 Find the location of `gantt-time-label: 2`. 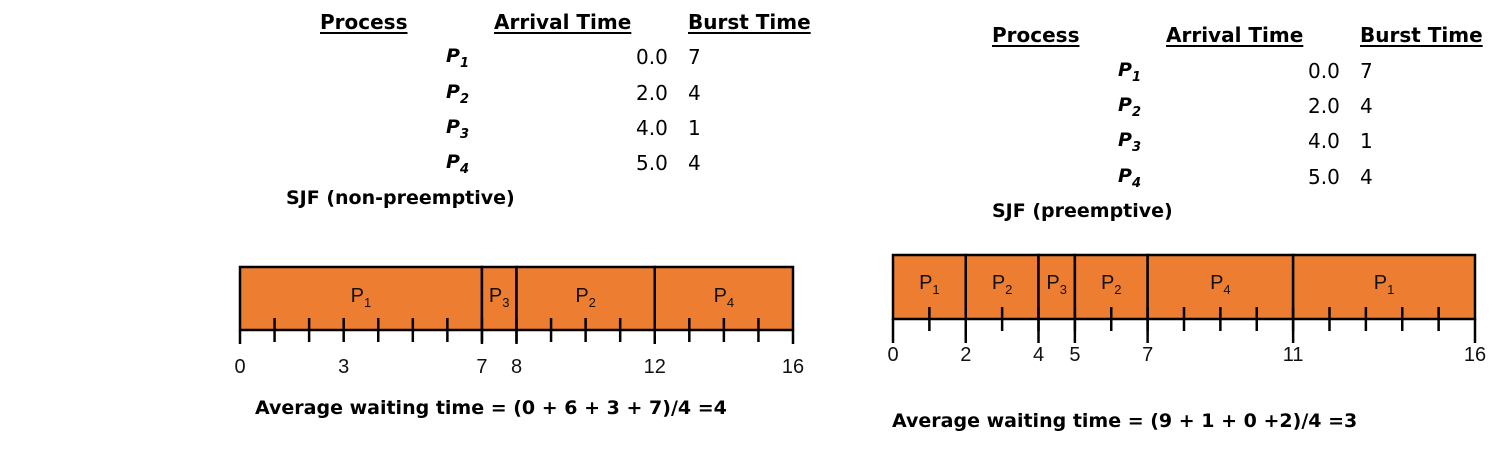

gantt-time-label: 2 is located at coordinates (965, 355).